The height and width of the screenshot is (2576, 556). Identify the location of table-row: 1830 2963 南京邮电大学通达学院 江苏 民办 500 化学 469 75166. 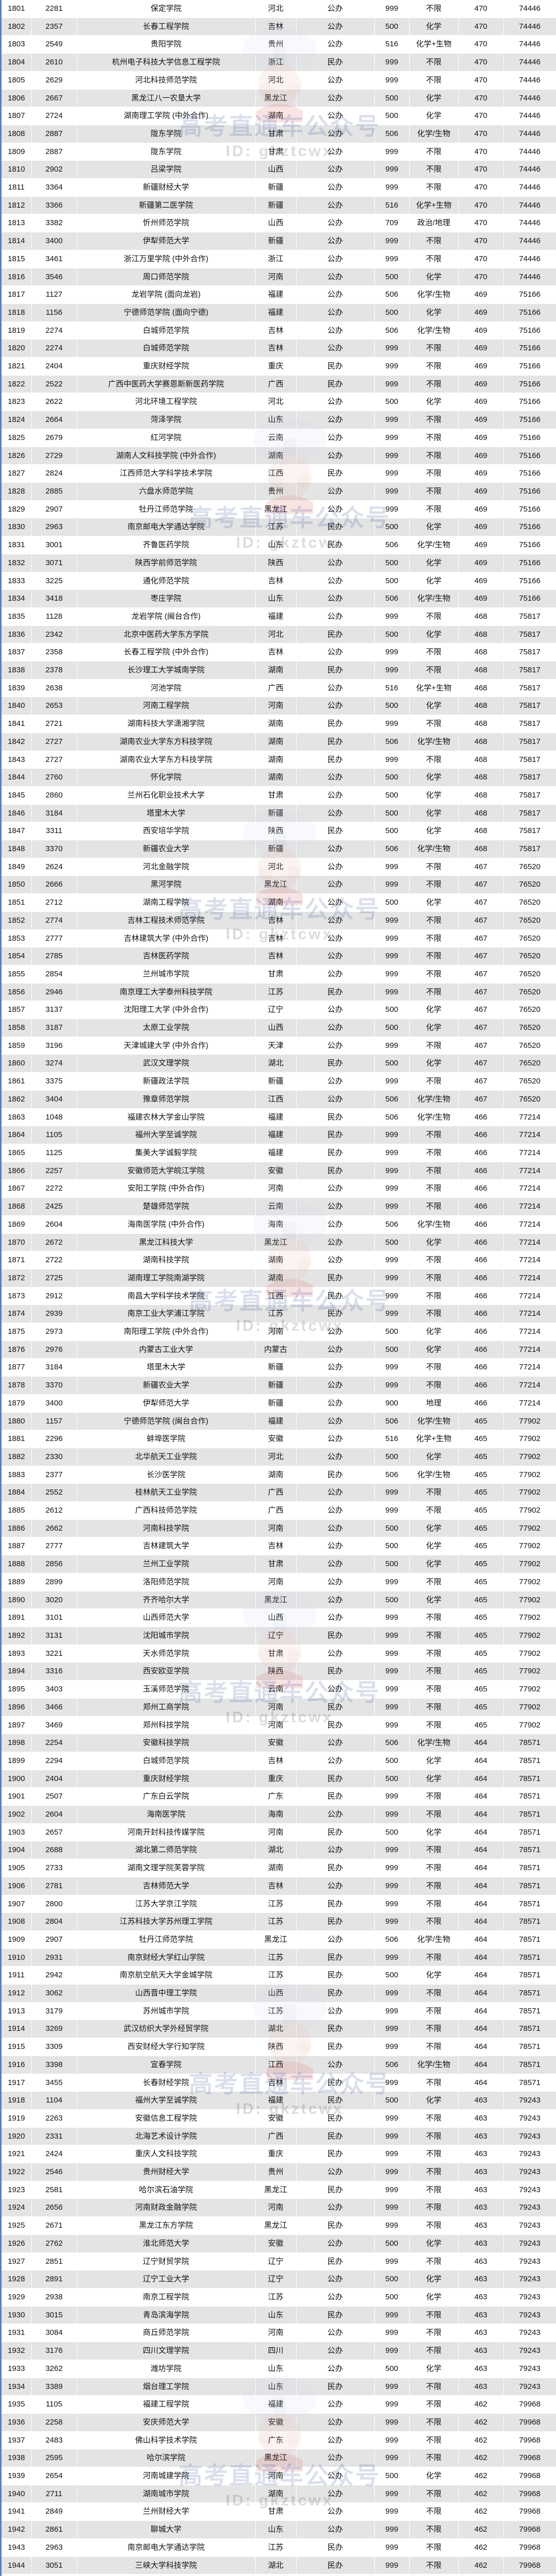
(279, 527).